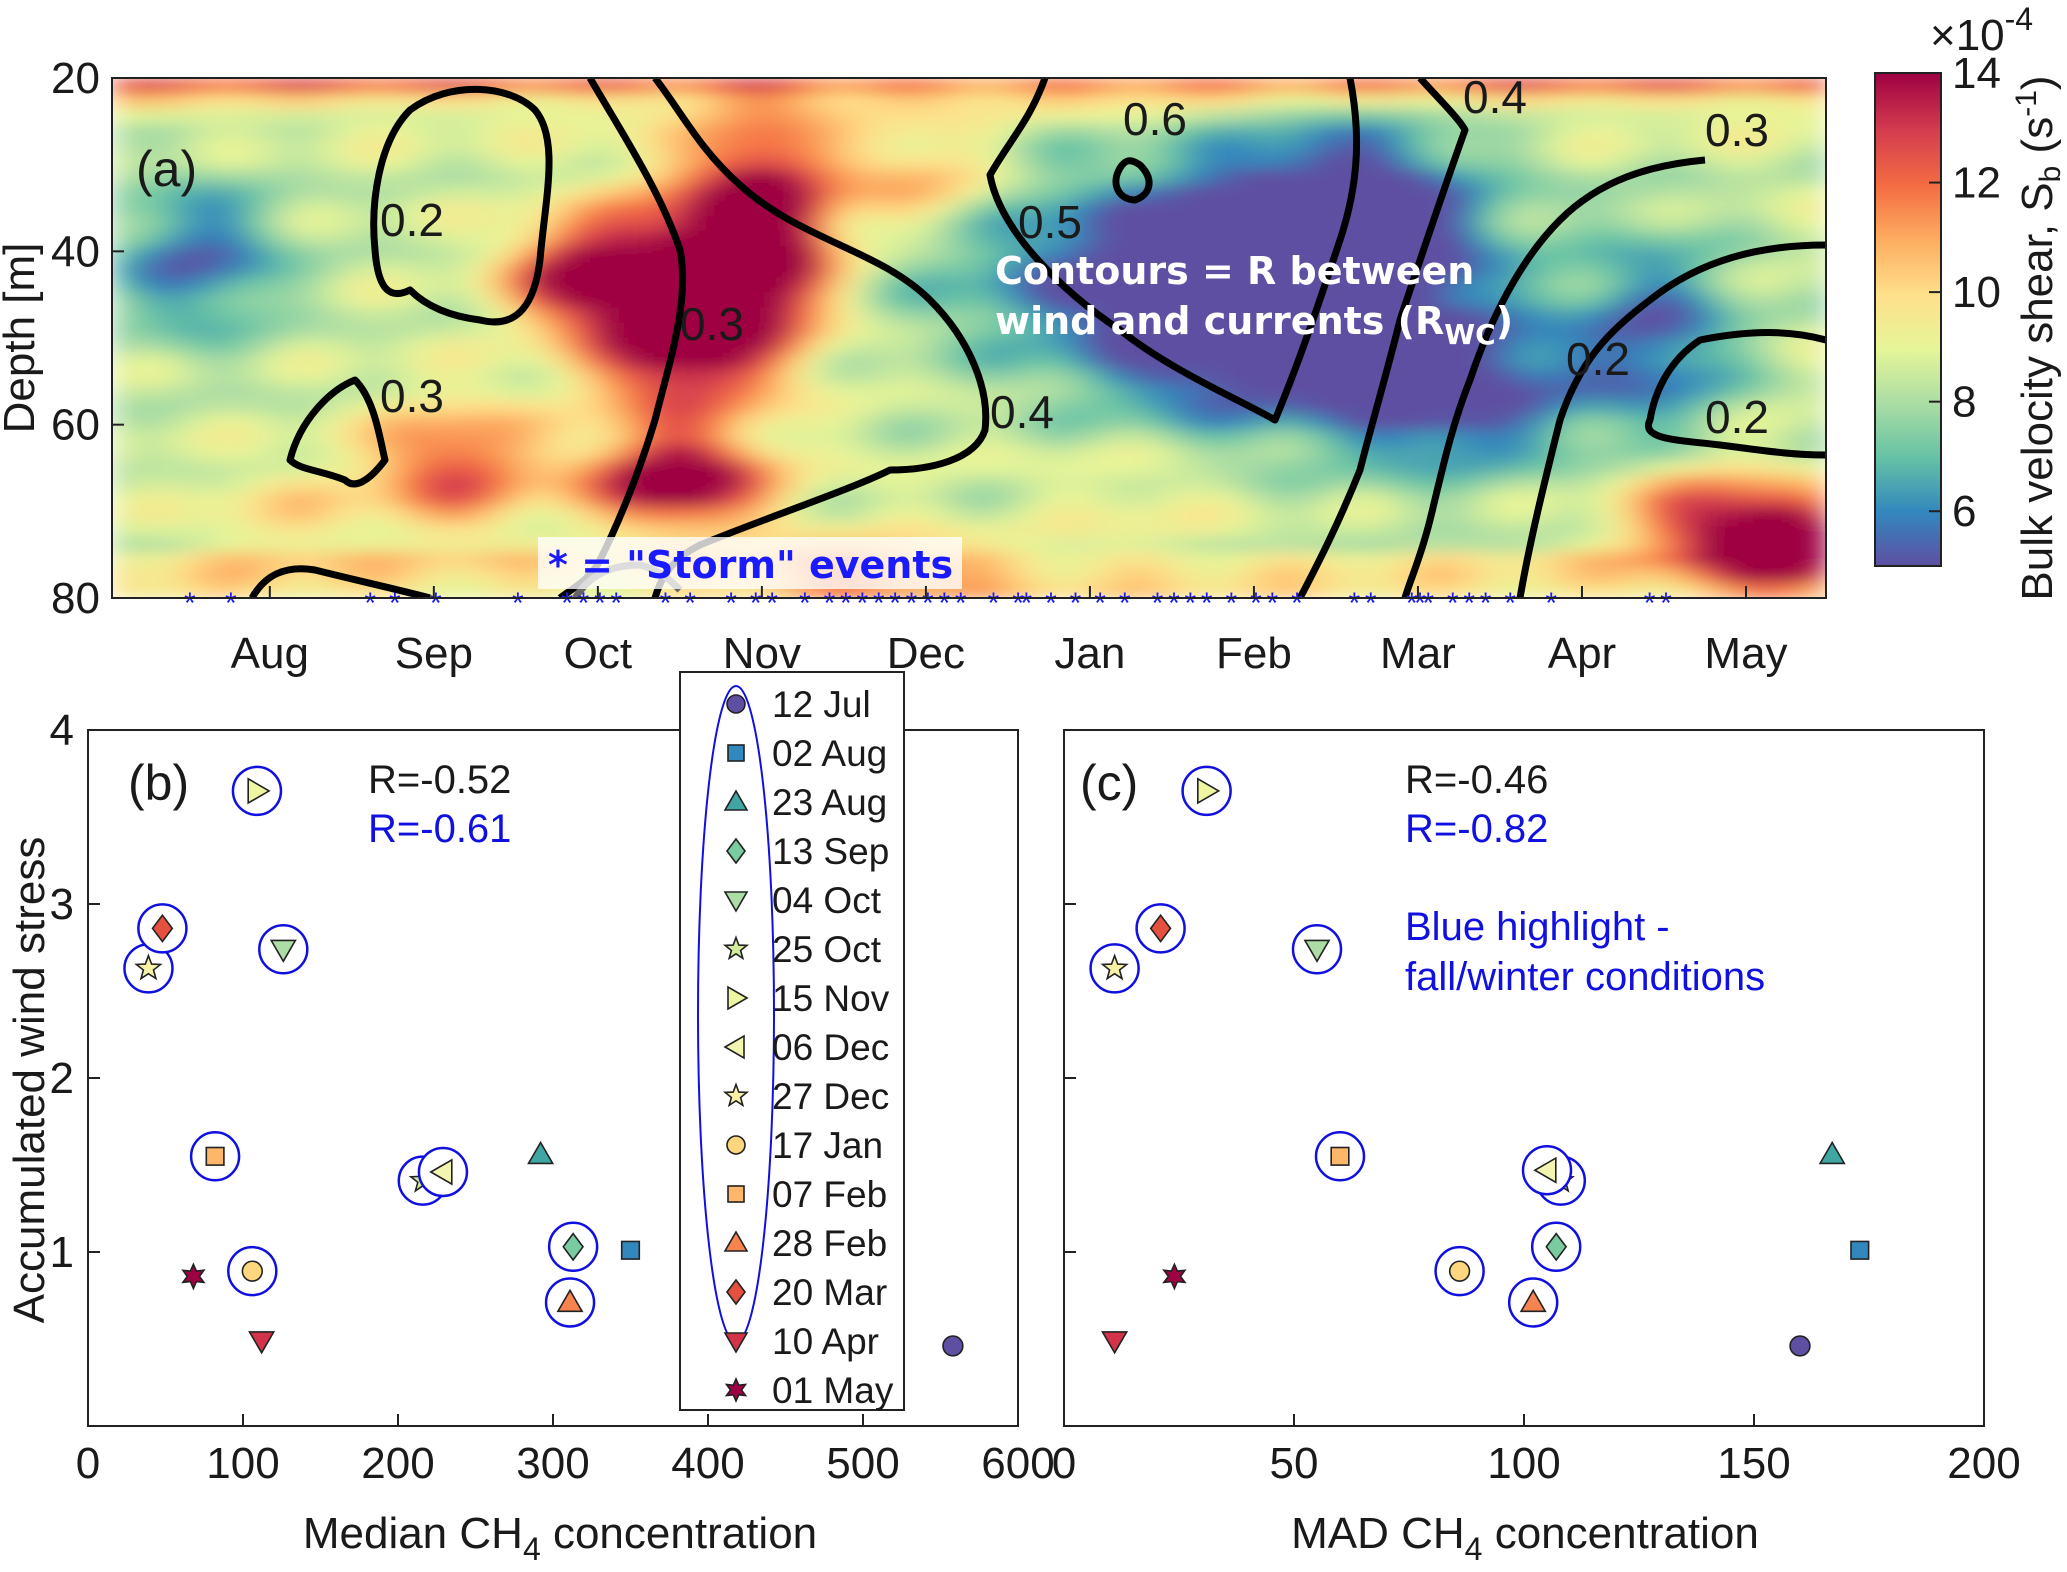  What do you see at coordinates (1495, 97) in the screenshot?
I see `contour-label: 0.4` at bounding box center [1495, 97].